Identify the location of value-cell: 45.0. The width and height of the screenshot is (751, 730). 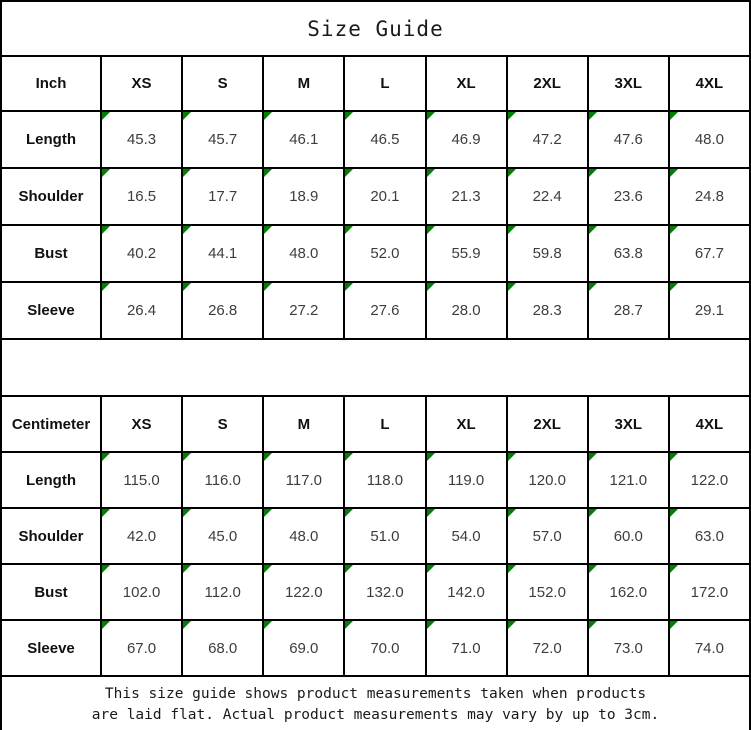
(223, 536).